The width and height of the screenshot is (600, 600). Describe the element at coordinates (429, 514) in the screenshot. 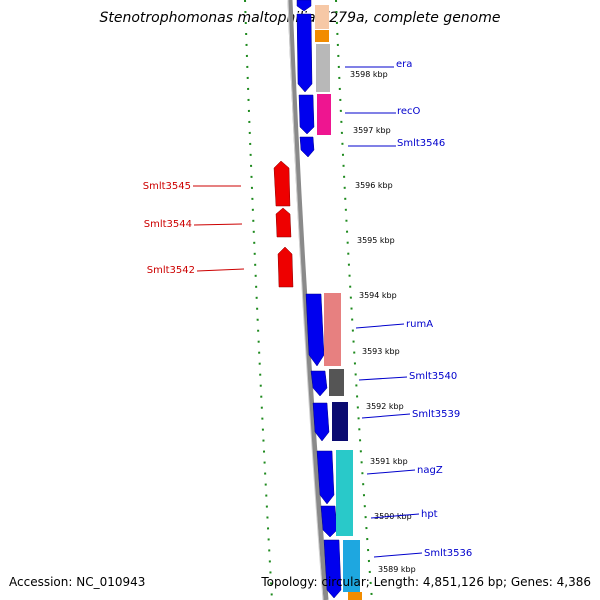

I see `gene-label-hpt: hpt` at that location.